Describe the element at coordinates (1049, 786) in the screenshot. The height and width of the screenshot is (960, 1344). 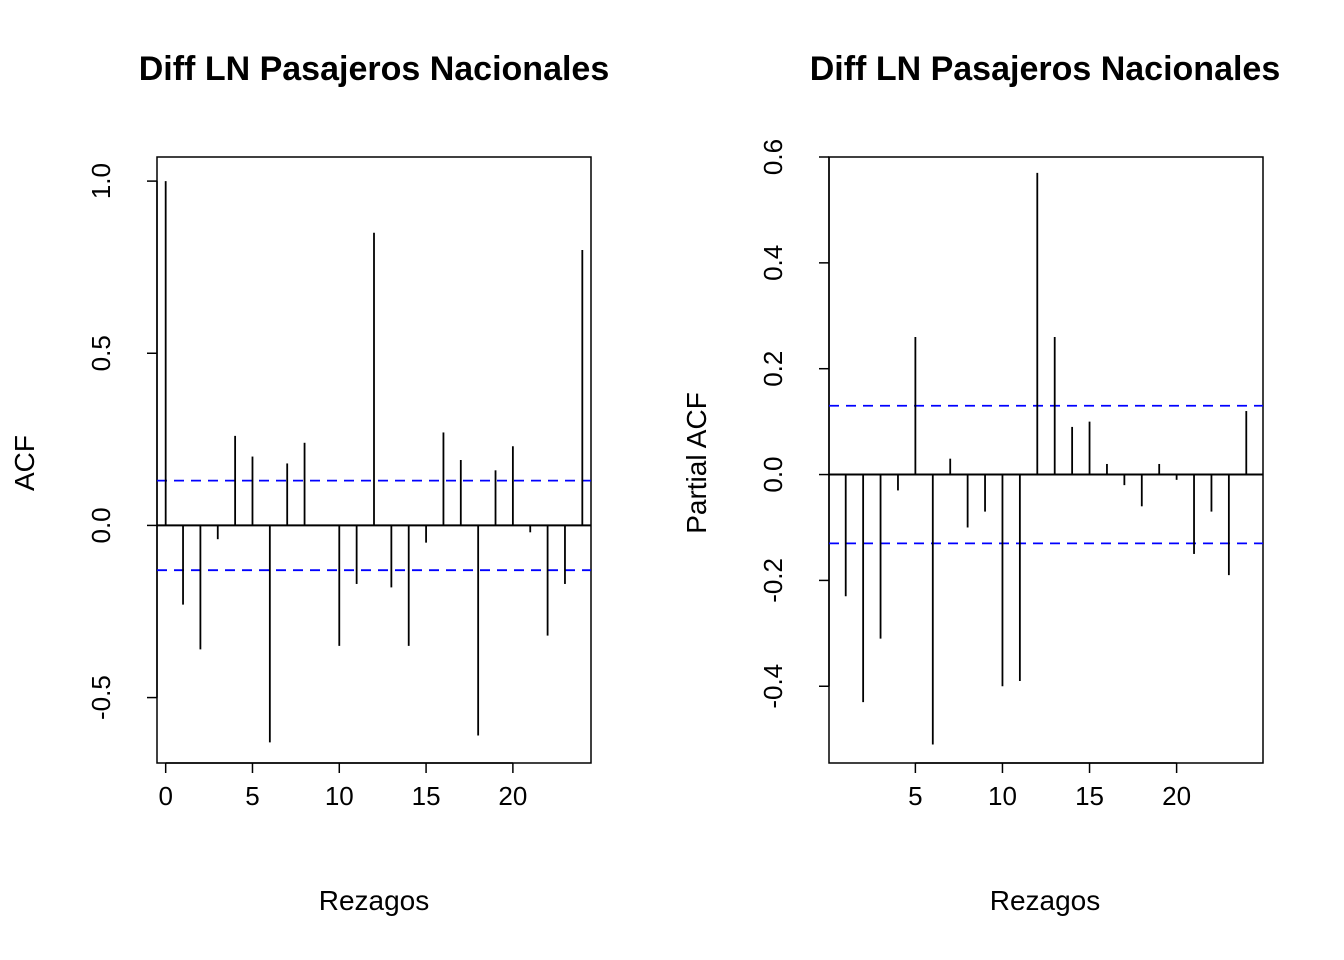
I see `pacf-x-ticks: 5 10 15 20` at that location.